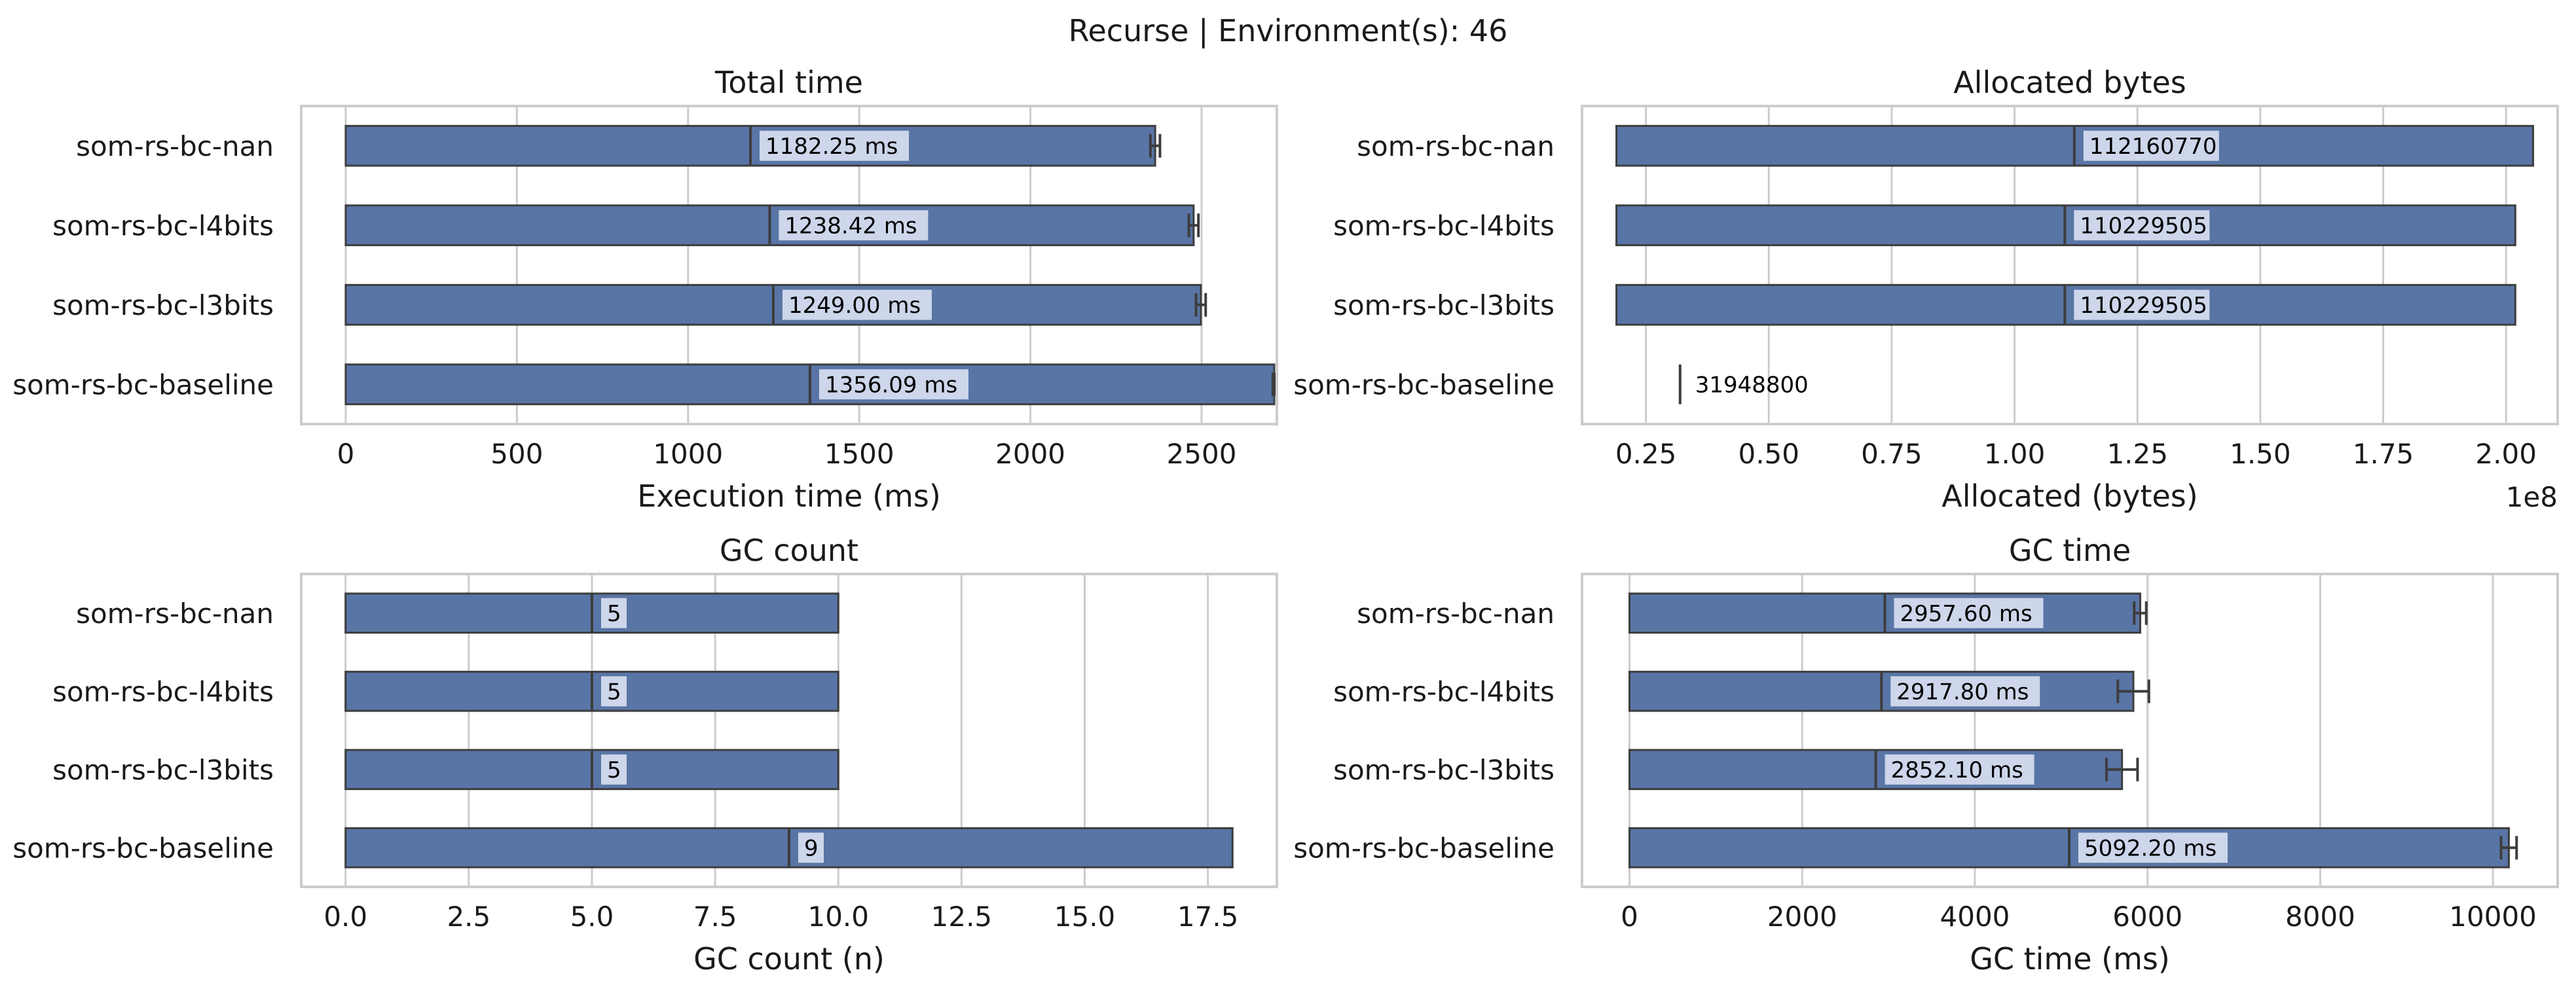 This screenshot has height=1004, width=2576. I want to click on data-label: 9, so click(811, 848).